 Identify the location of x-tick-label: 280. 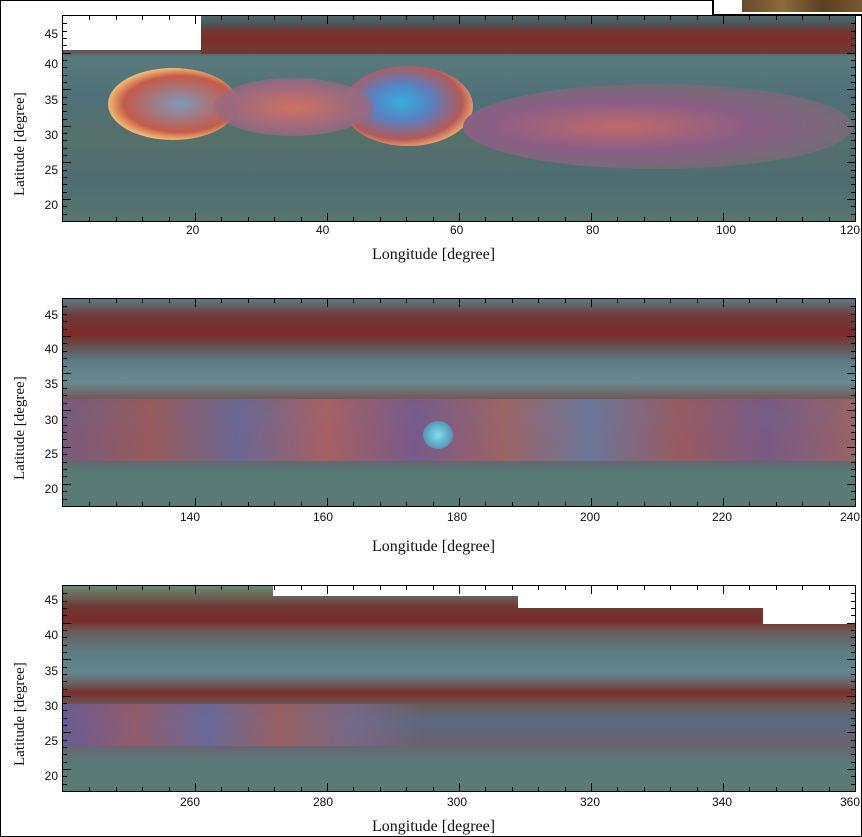
(323, 802).